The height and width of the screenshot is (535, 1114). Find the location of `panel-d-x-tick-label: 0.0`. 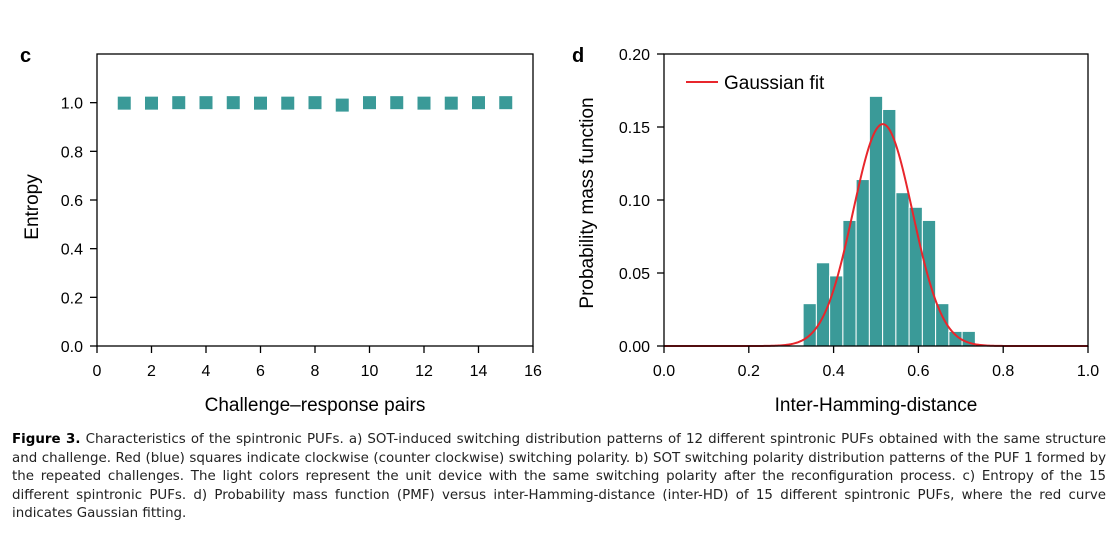

panel-d-x-tick-label: 0.0 is located at coordinates (664, 371).